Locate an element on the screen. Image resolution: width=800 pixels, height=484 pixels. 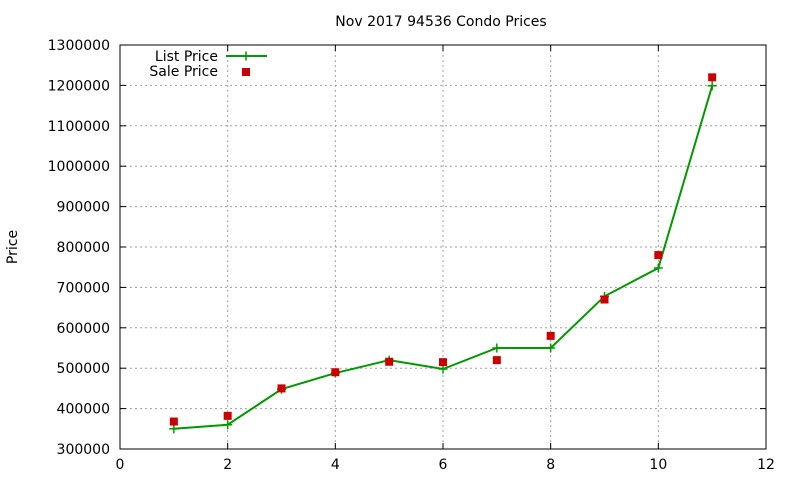
y-axis-label: Price is located at coordinates (13, 247).